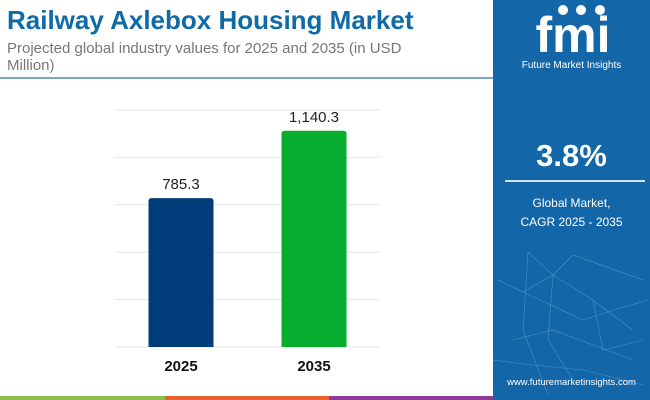  What do you see at coordinates (571, 213) in the screenshot?
I see `cagr-label: Global Market, CAGR 2025 - 2035` at bounding box center [571, 213].